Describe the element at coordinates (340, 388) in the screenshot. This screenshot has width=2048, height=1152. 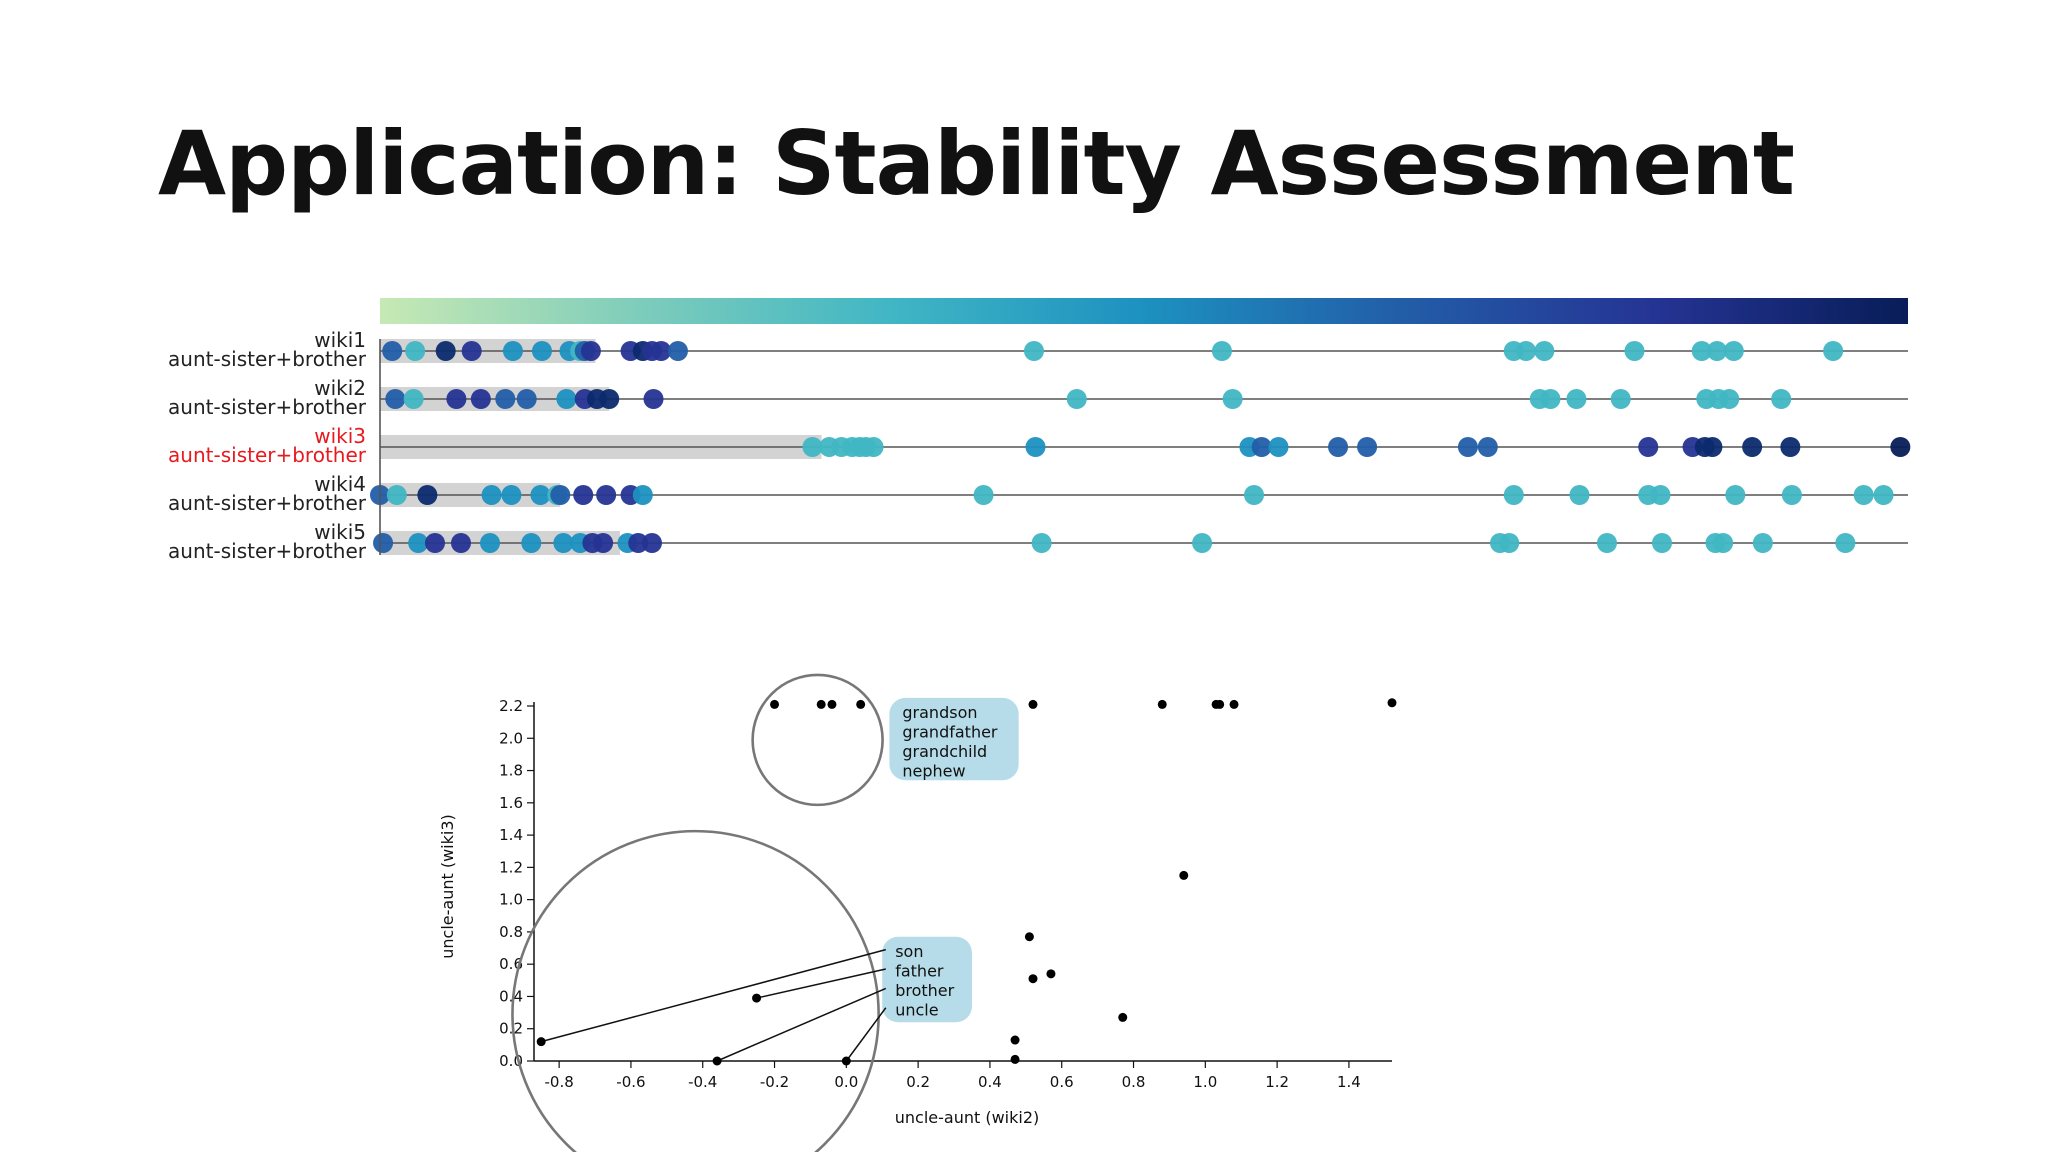
I see `rank-row-name: wiki2` at that location.